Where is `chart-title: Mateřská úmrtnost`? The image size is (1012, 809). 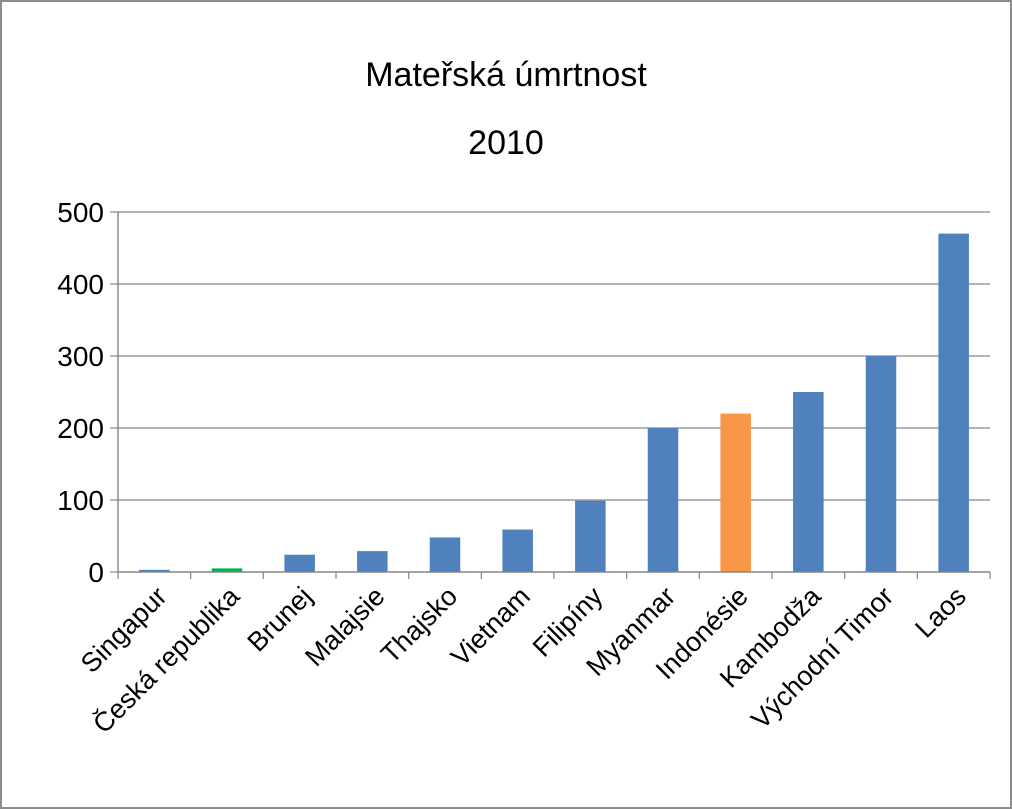 chart-title: Mateřská úmrtnost is located at coordinates (506, 75).